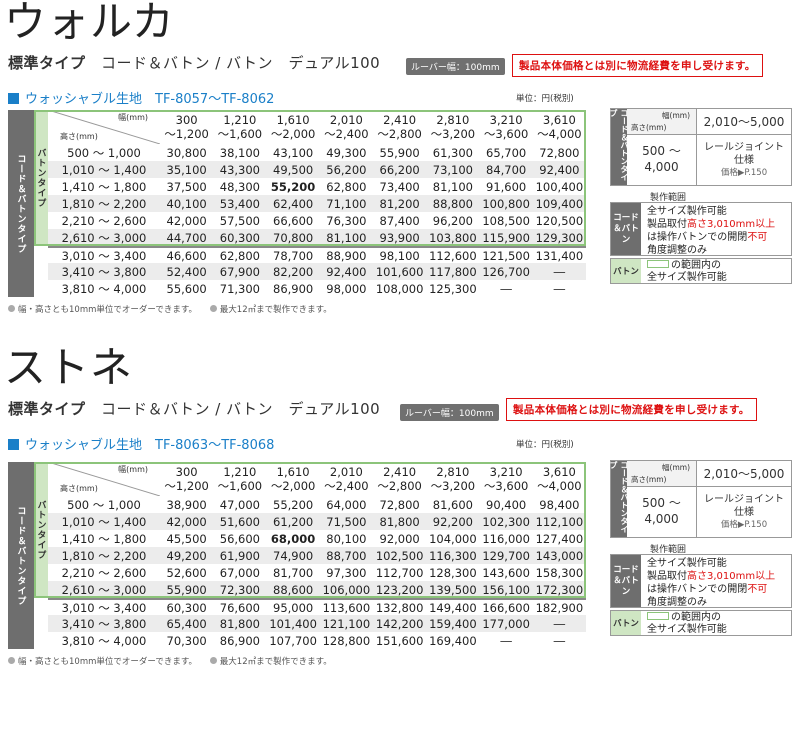 The height and width of the screenshot is (744, 800). What do you see at coordinates (453, 572) in the screenshot?
I see `price-cell: 128,300` at bounding box center [453, 572].